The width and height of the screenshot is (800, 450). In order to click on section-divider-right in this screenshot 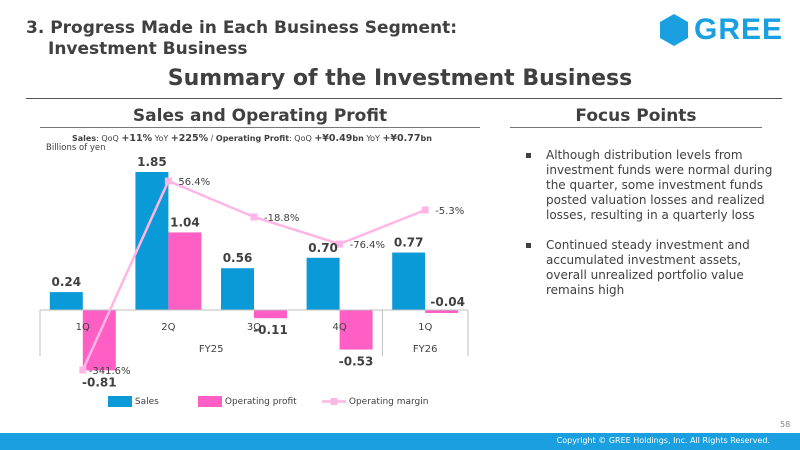, I will do `click(636, 127)`.